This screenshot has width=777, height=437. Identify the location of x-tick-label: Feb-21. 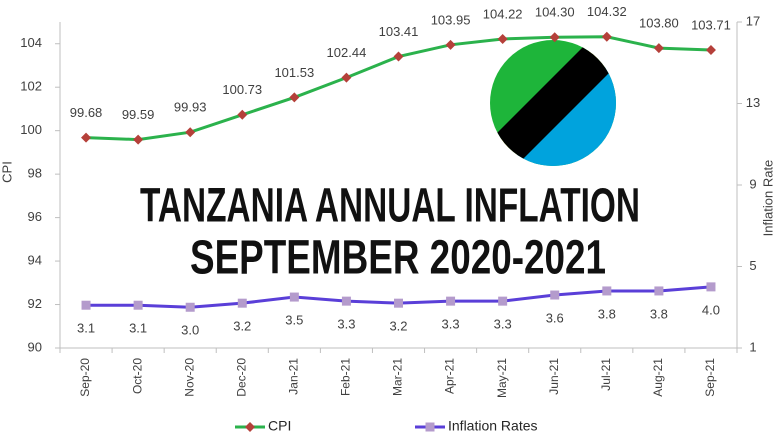
(346, 377).